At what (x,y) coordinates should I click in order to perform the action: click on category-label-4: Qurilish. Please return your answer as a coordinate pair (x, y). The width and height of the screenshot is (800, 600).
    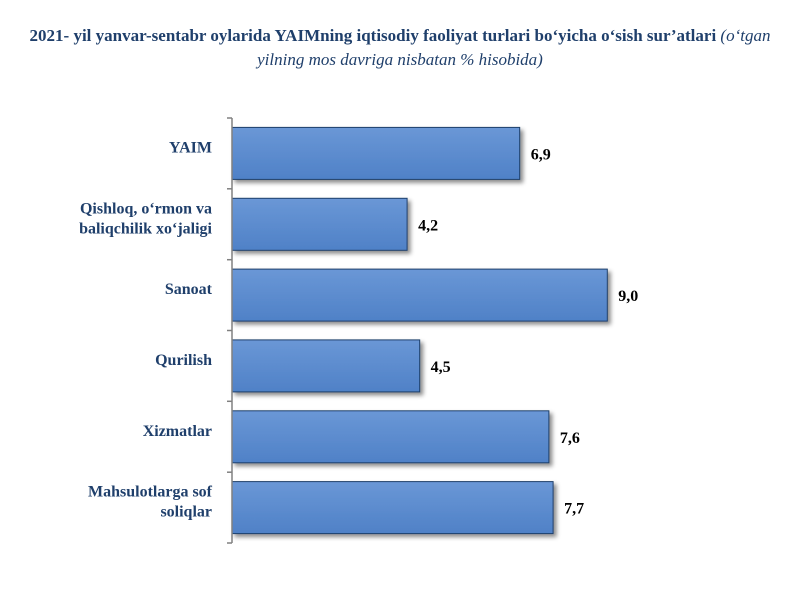
    Looking at the image, I should click on (183, 360).